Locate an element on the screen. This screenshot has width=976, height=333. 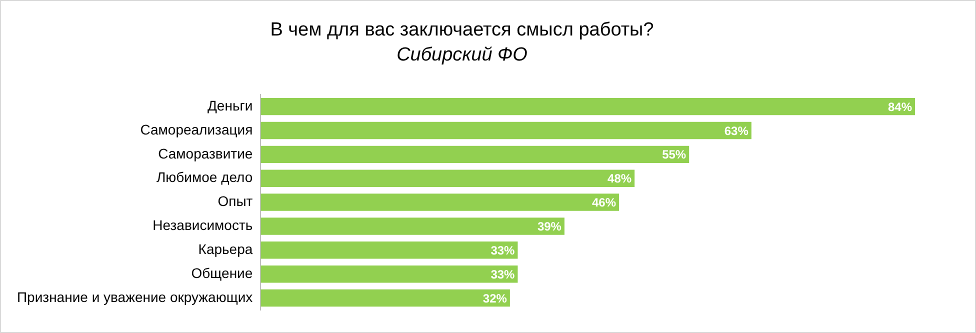
chart-subtitle: Сибирский ФО is located at coordinates (462, 55).